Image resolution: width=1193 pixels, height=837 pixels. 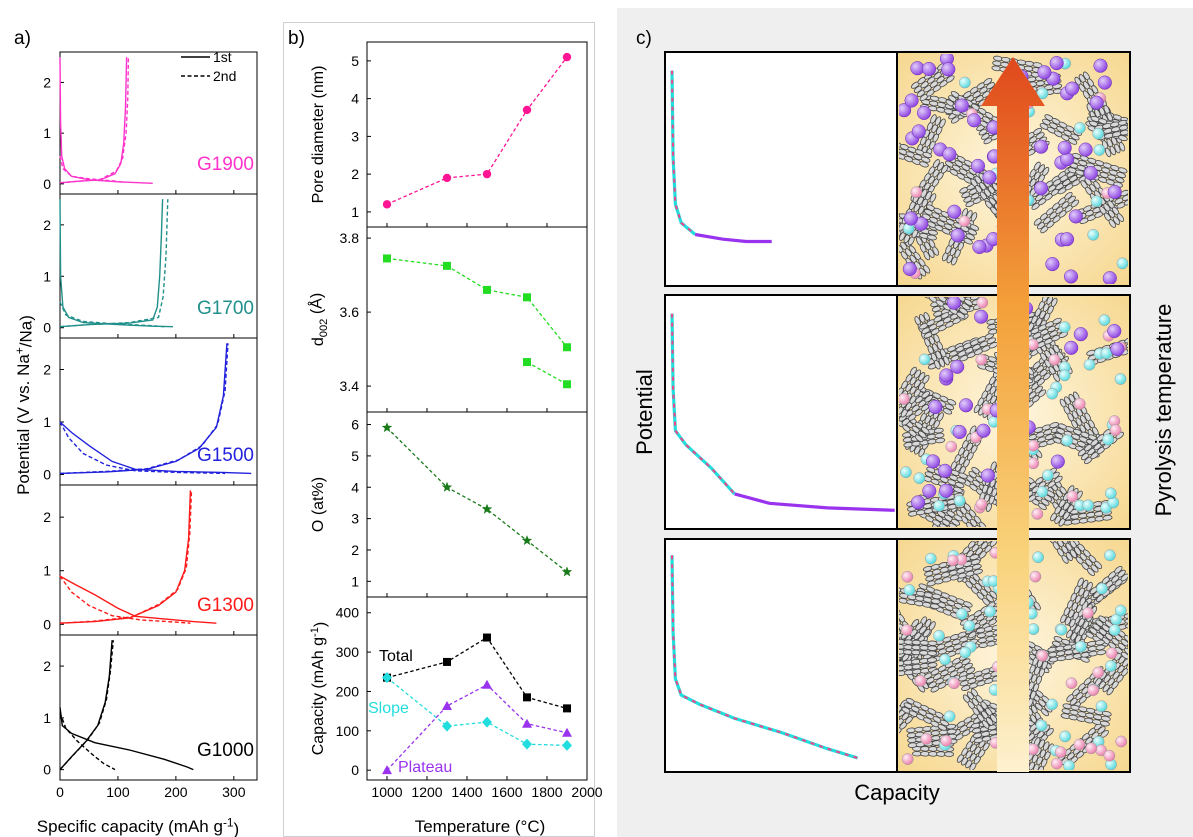 What do you see at coordinates (318, 319) in the screenshot?
I see `y-axis-label: d002 (Å)` at bounding box center [318, 319].